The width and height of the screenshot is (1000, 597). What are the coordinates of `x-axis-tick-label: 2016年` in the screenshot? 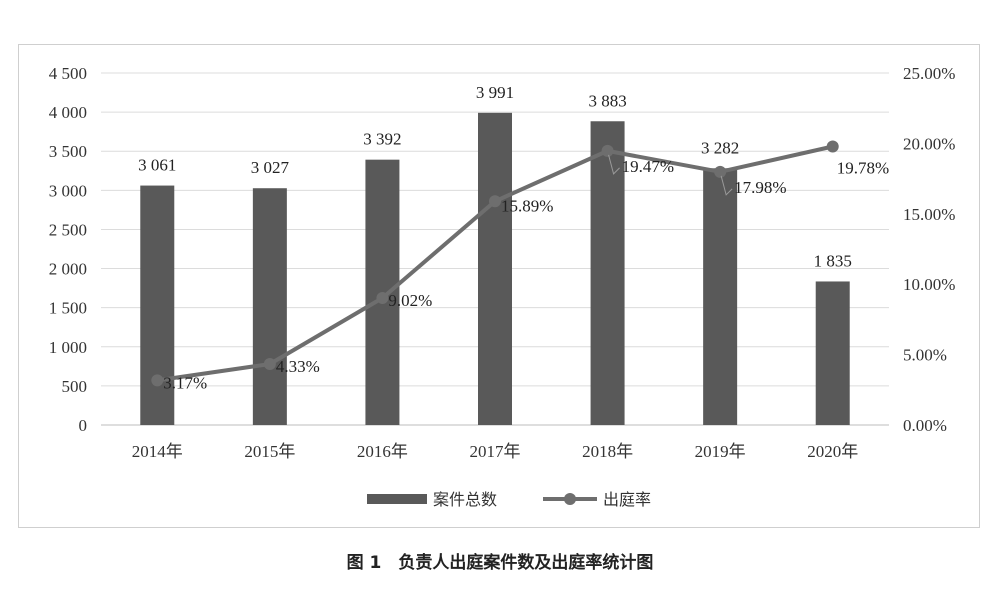 It's located at (382, 451).